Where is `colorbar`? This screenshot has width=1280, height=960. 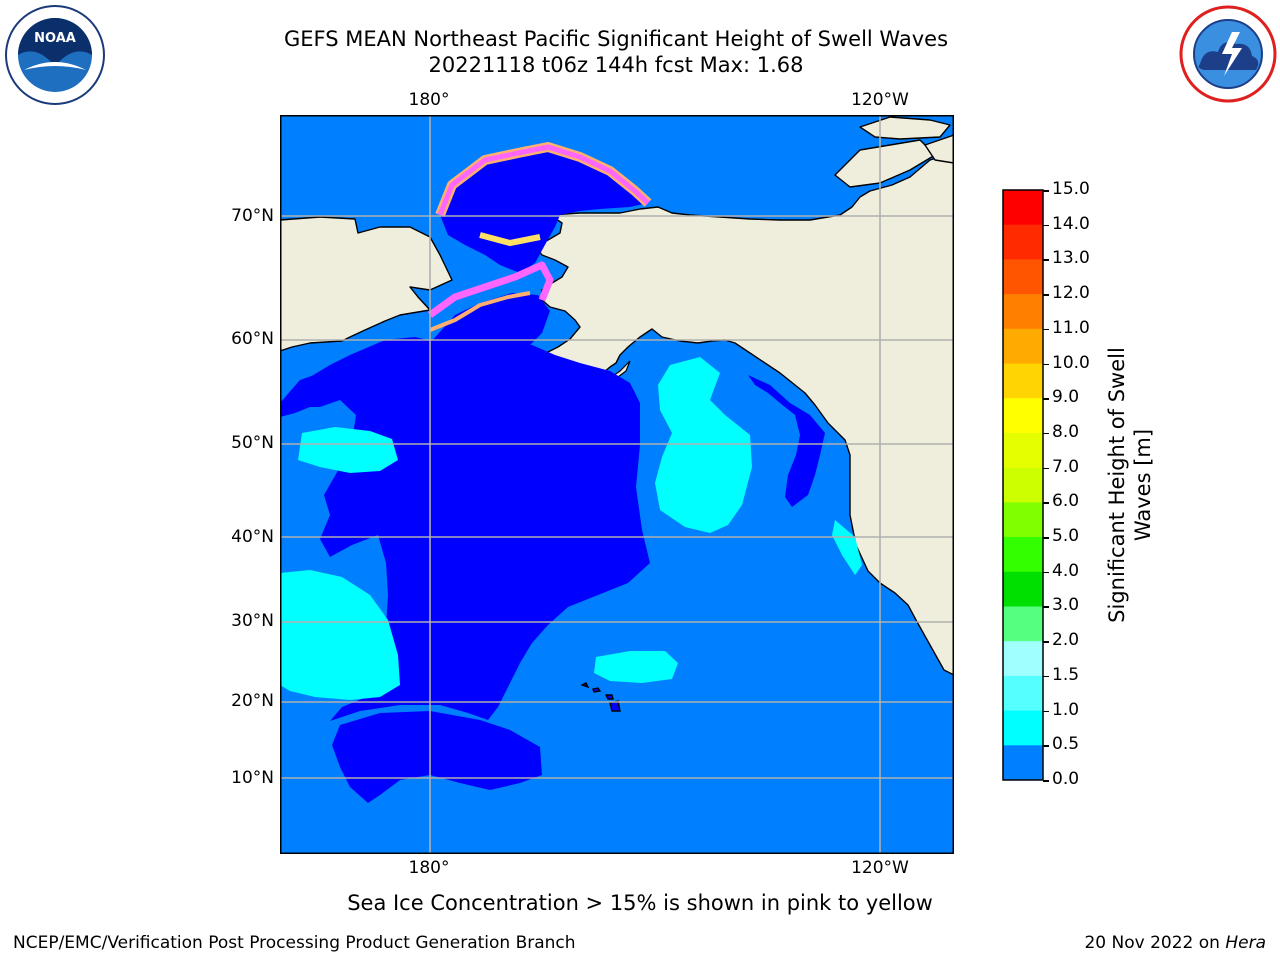 colorbar is located at coordinates (1023, 485).